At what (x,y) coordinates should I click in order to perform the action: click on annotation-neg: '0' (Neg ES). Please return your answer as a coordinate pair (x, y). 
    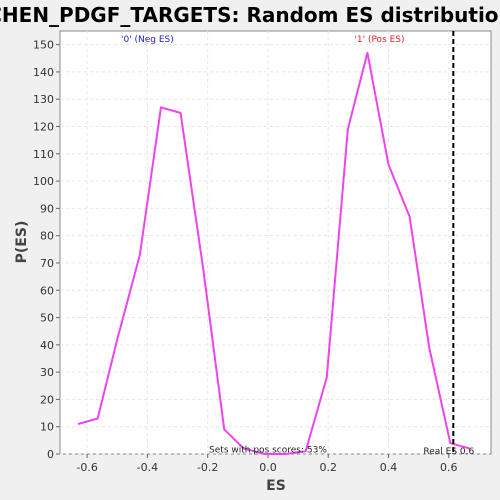
    Looking at the image, I should click on (147, 40).